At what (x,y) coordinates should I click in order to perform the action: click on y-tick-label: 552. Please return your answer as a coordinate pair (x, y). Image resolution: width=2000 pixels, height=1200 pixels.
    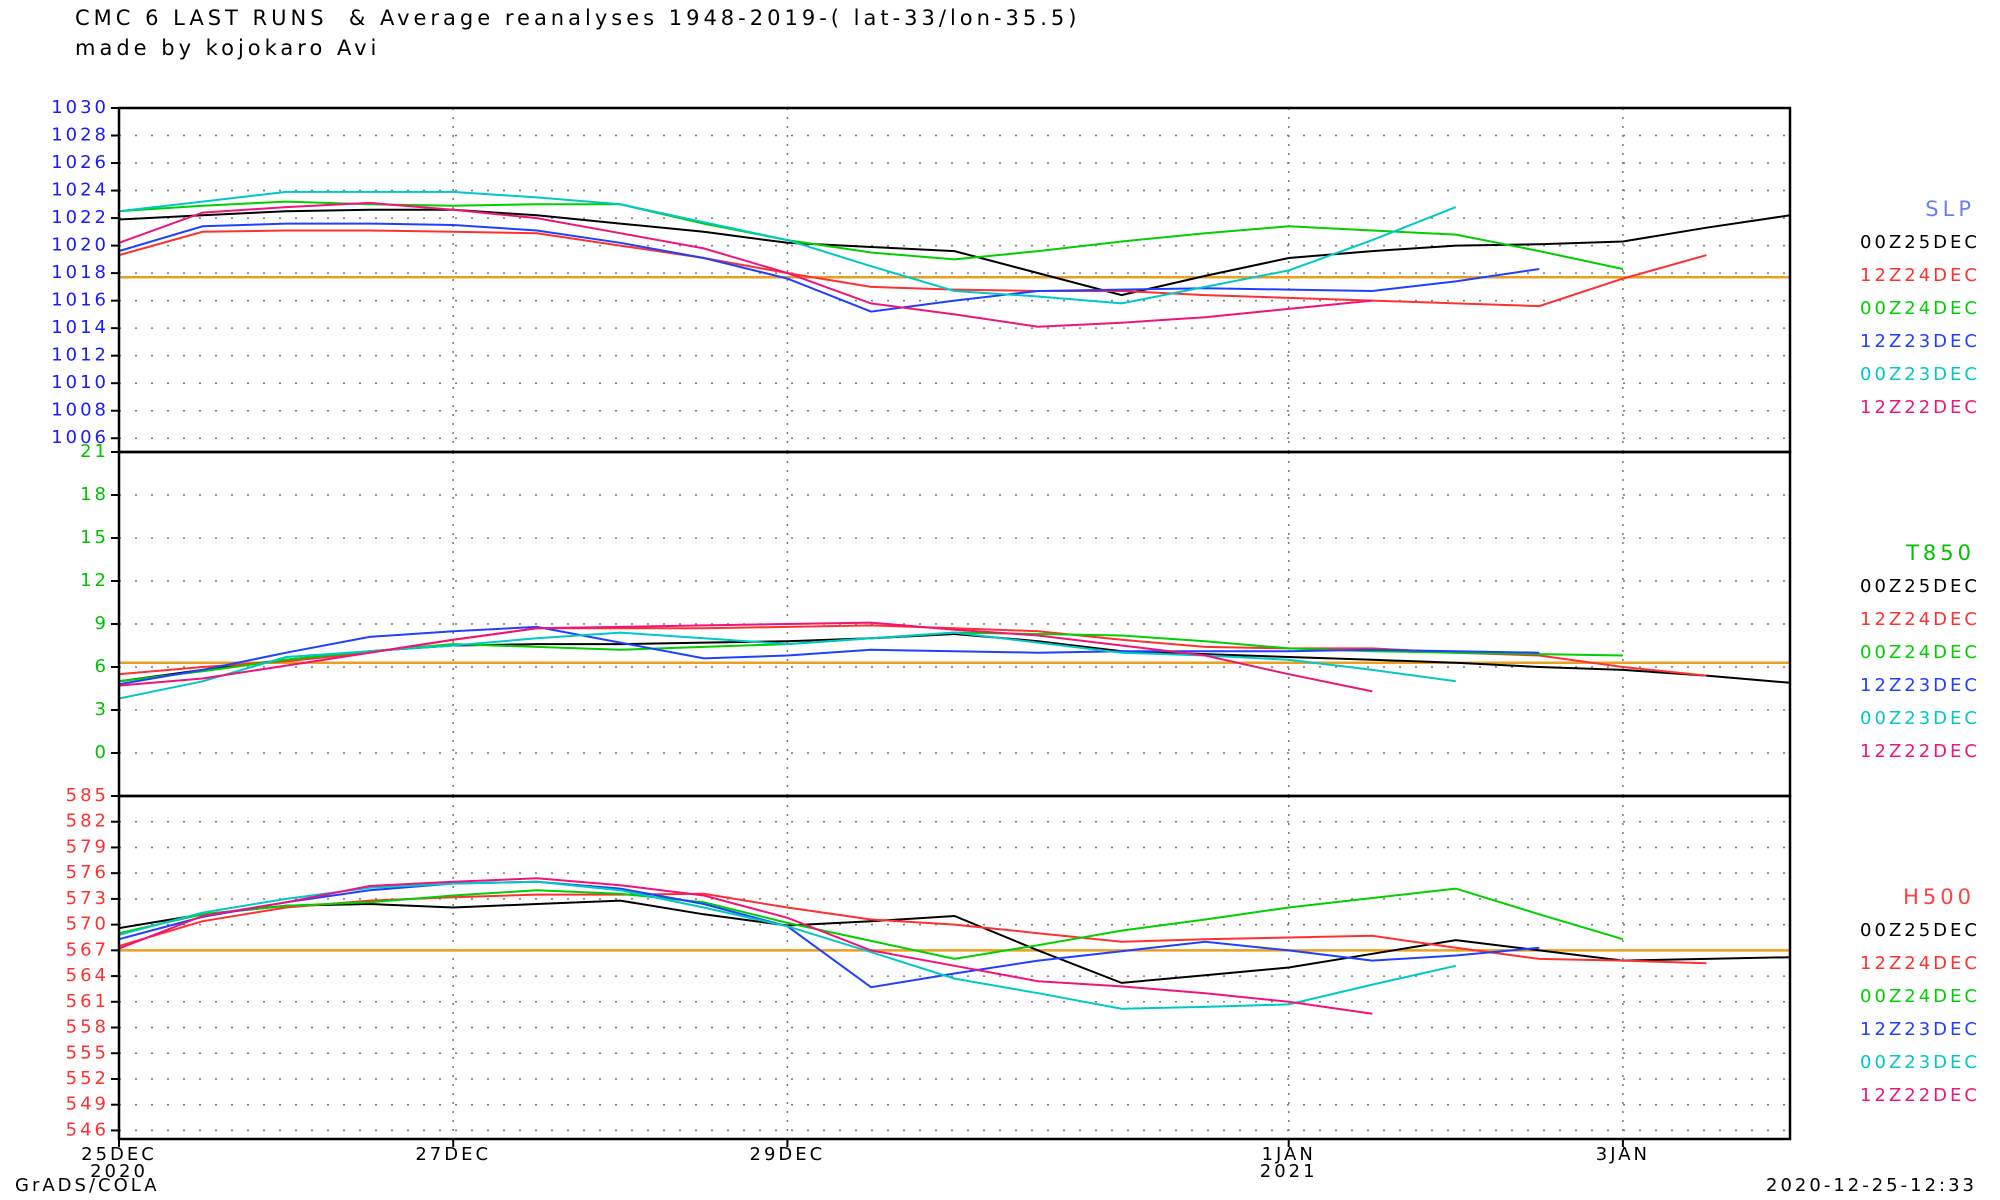
    Looking at the image, I should click on (87, 1078).